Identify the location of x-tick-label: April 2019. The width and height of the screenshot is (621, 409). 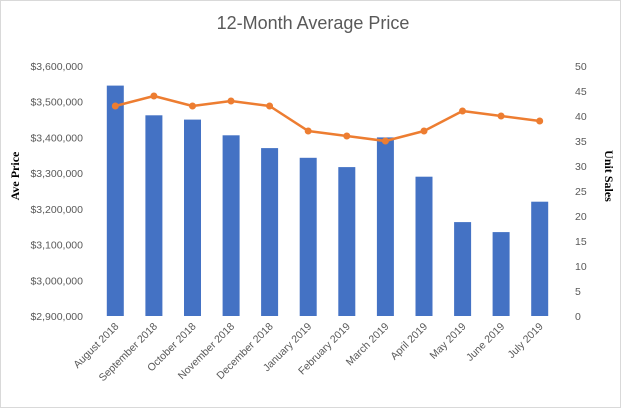
(409, 342).